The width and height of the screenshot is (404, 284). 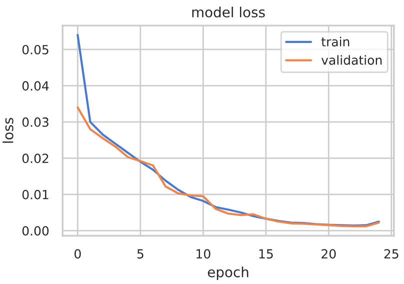 I want to click on legend-label: validation, so click(x=351, y=60).